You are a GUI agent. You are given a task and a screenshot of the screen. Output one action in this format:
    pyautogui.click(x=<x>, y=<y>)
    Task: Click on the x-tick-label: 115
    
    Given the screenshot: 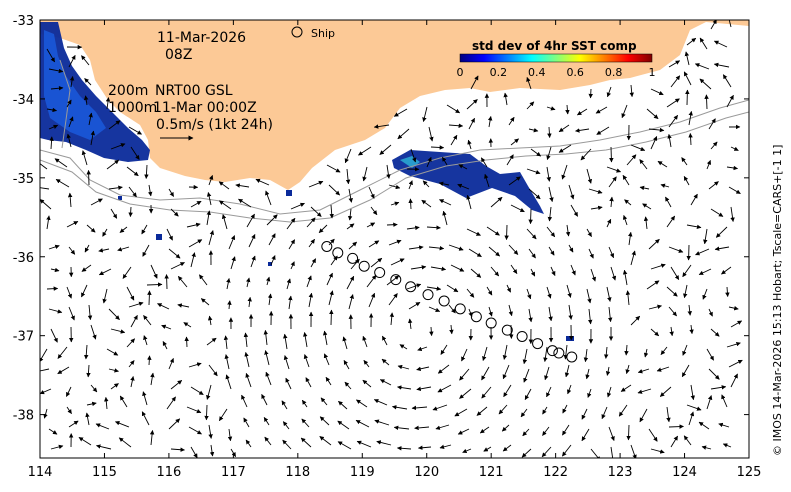 What is the action you would take?
    pyautogui.click(x=104, y=472)
    